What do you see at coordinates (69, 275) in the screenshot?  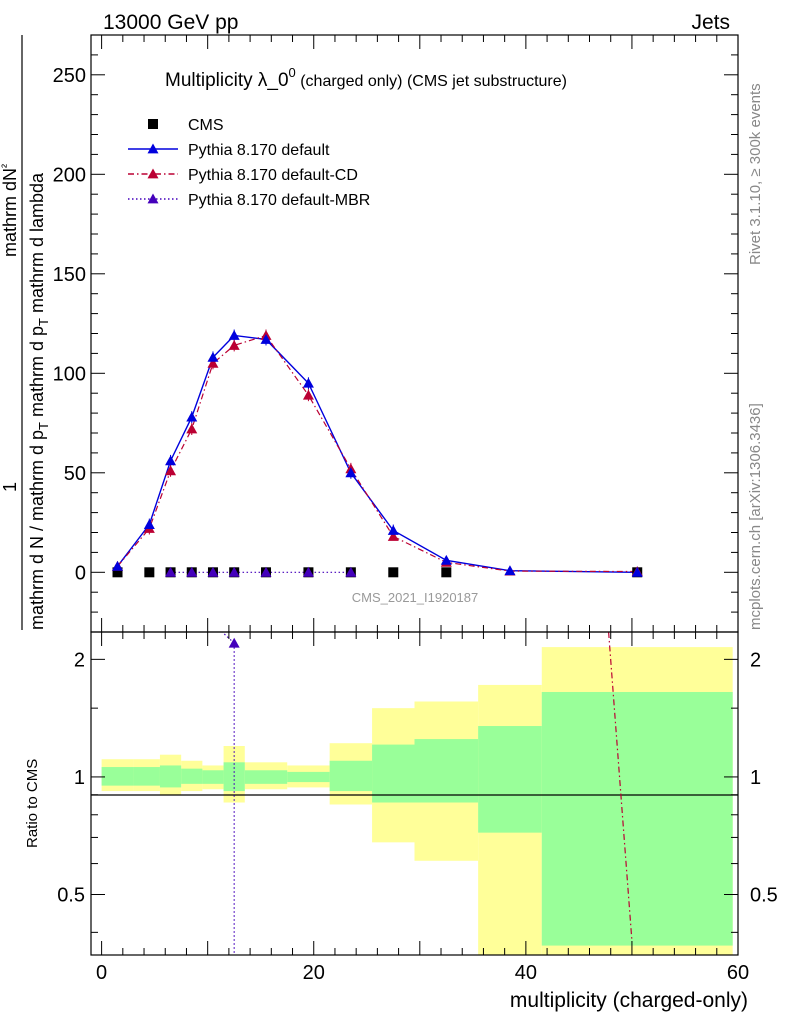 I see `y-tick-label: 150` at bounding box center [69, 275].